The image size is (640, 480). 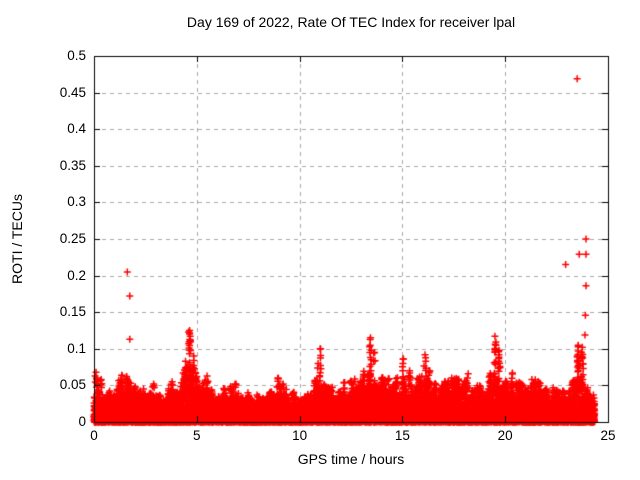 What do you see at coordinates (76, 202) in the screenshot?
I see `y-tick-label: 0.3` at bounding box center [76, 202].